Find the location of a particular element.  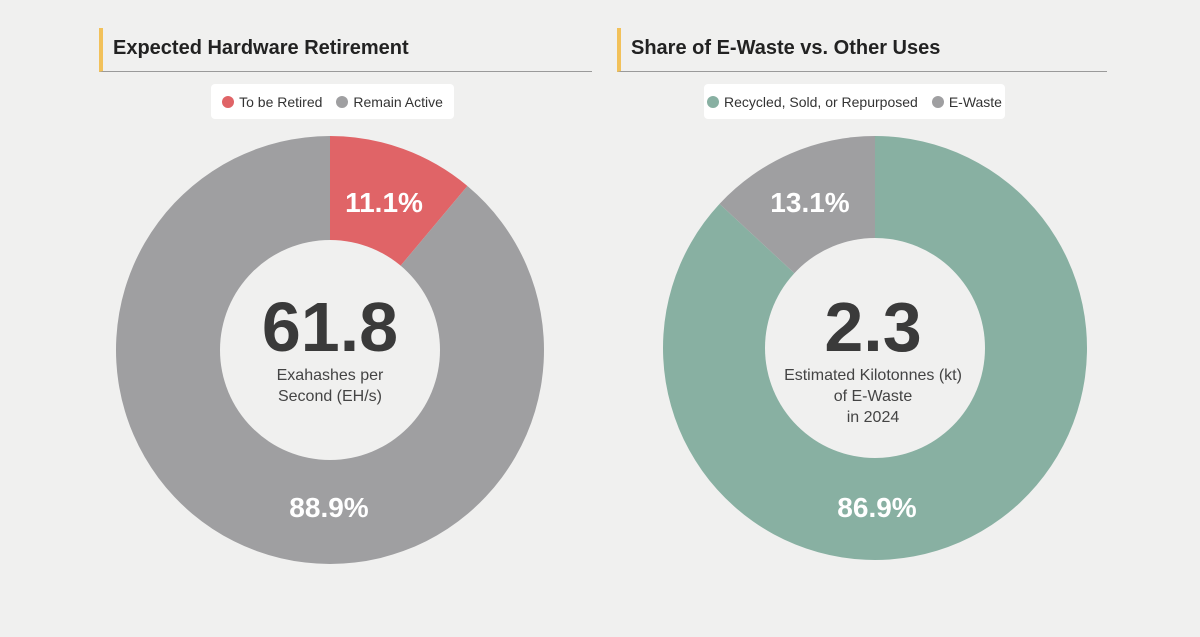

chart-legend: To be Retired Remain Active is located at coordinates (332, 101).